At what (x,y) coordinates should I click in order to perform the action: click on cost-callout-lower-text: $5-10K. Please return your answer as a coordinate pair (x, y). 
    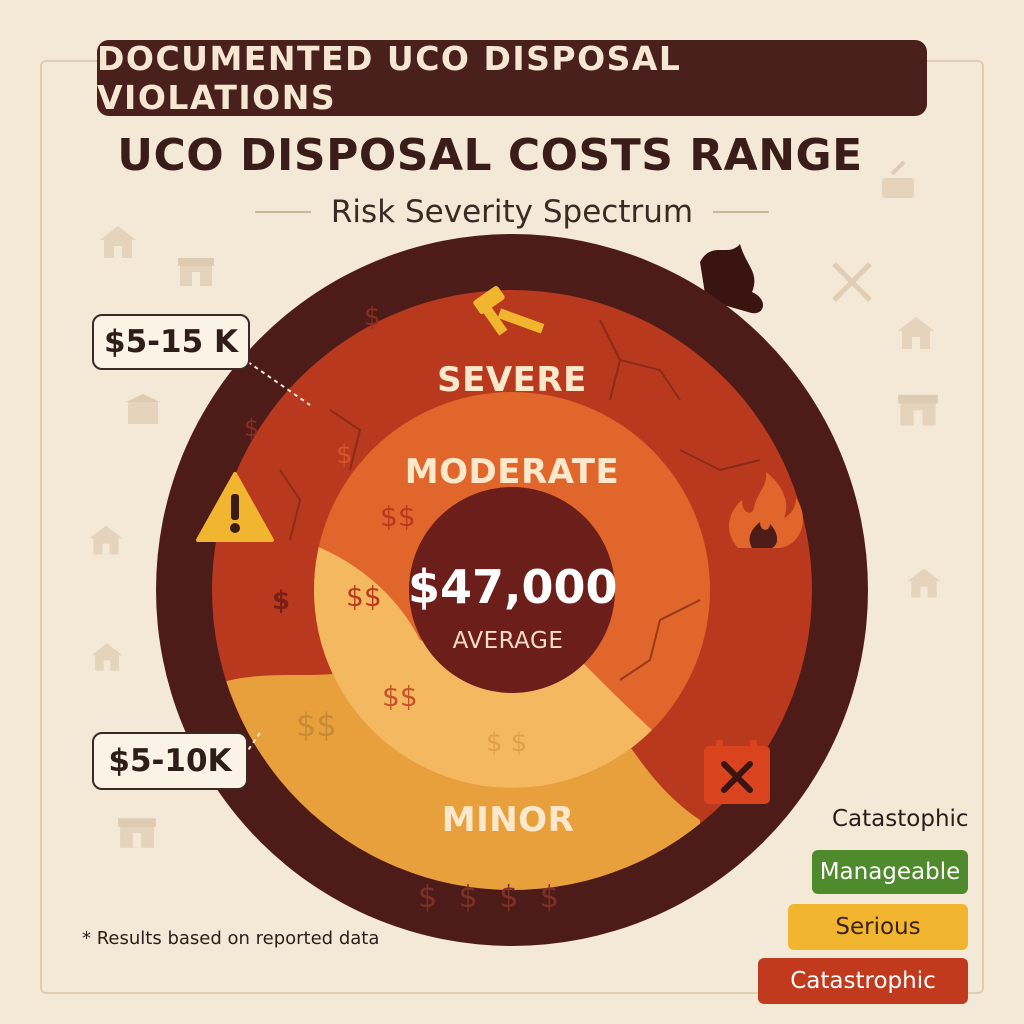
    Looking at the image, I should click on (170, 761).